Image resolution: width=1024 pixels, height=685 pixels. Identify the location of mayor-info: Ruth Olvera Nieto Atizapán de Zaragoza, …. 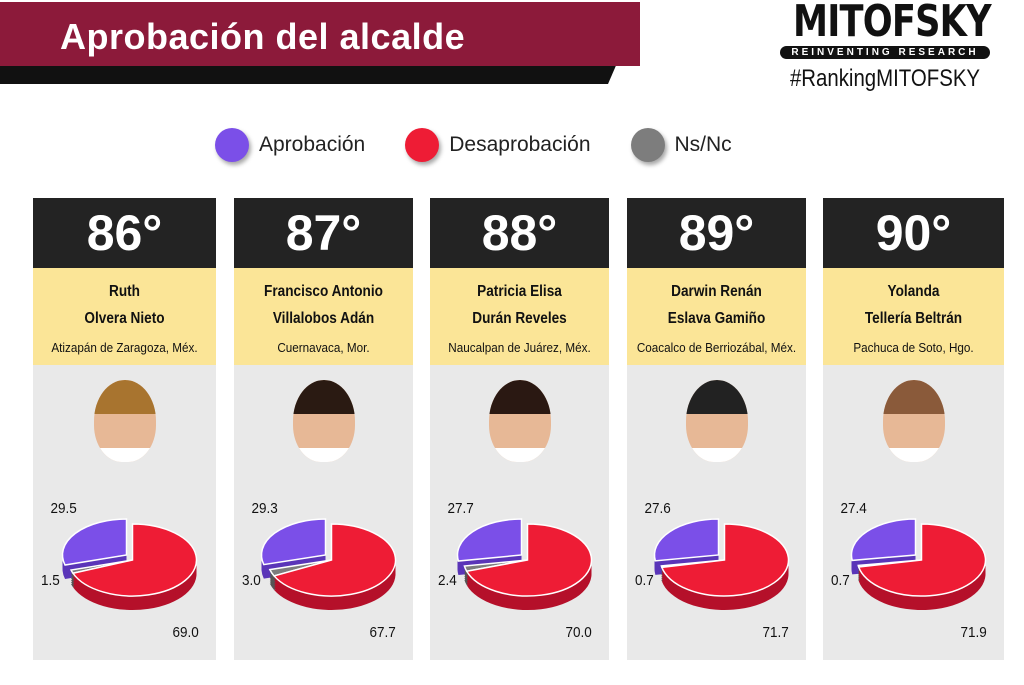
(124, 316).